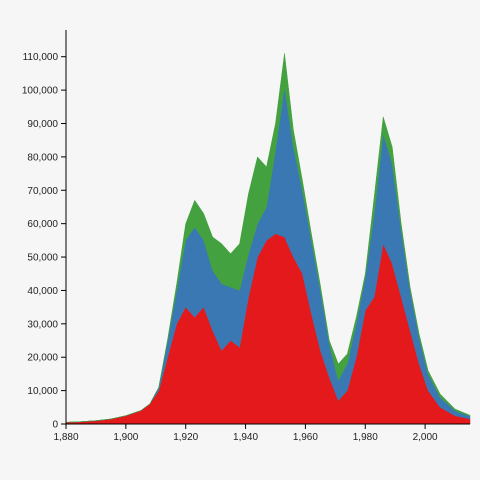  I want to click on y-tick-label: 110,000, so click(41, 57).